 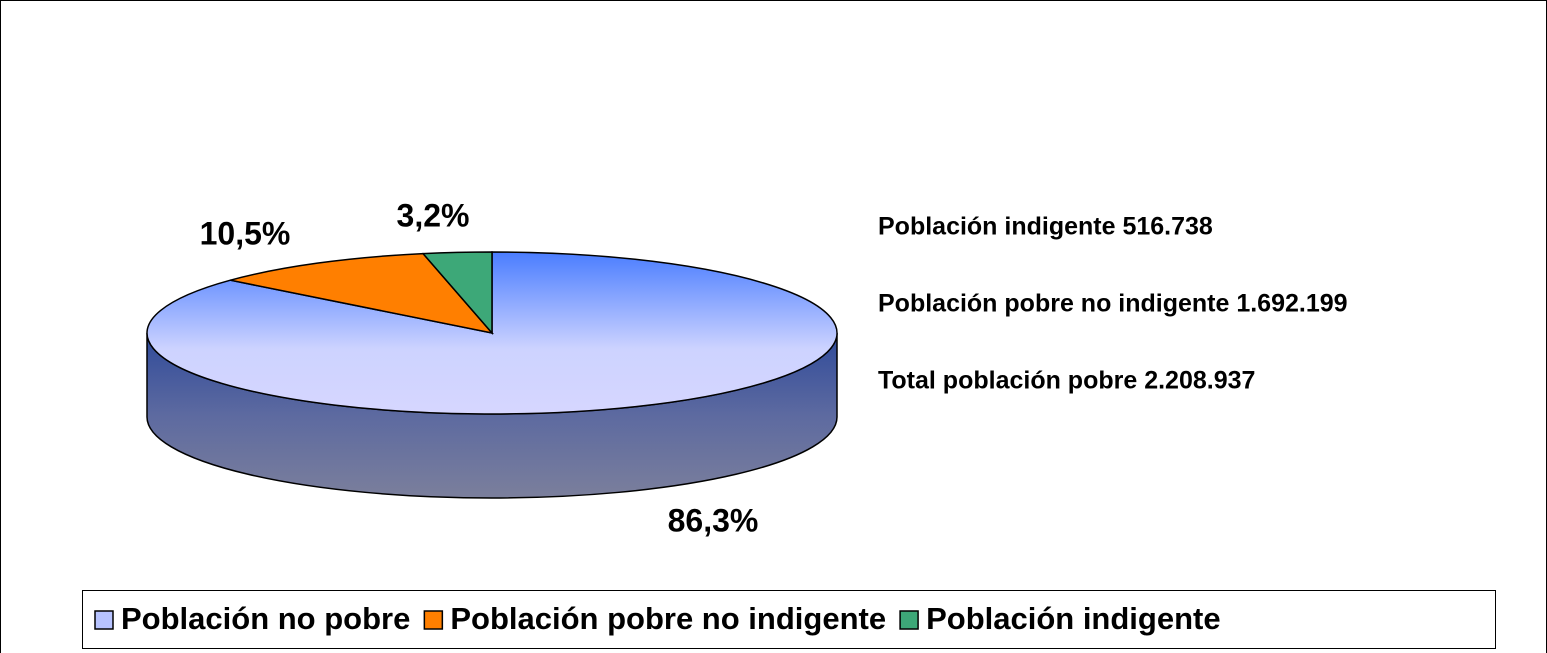 I want to click on annotation: Total población pobre 2.208.937, so click(x=1066, y=381).